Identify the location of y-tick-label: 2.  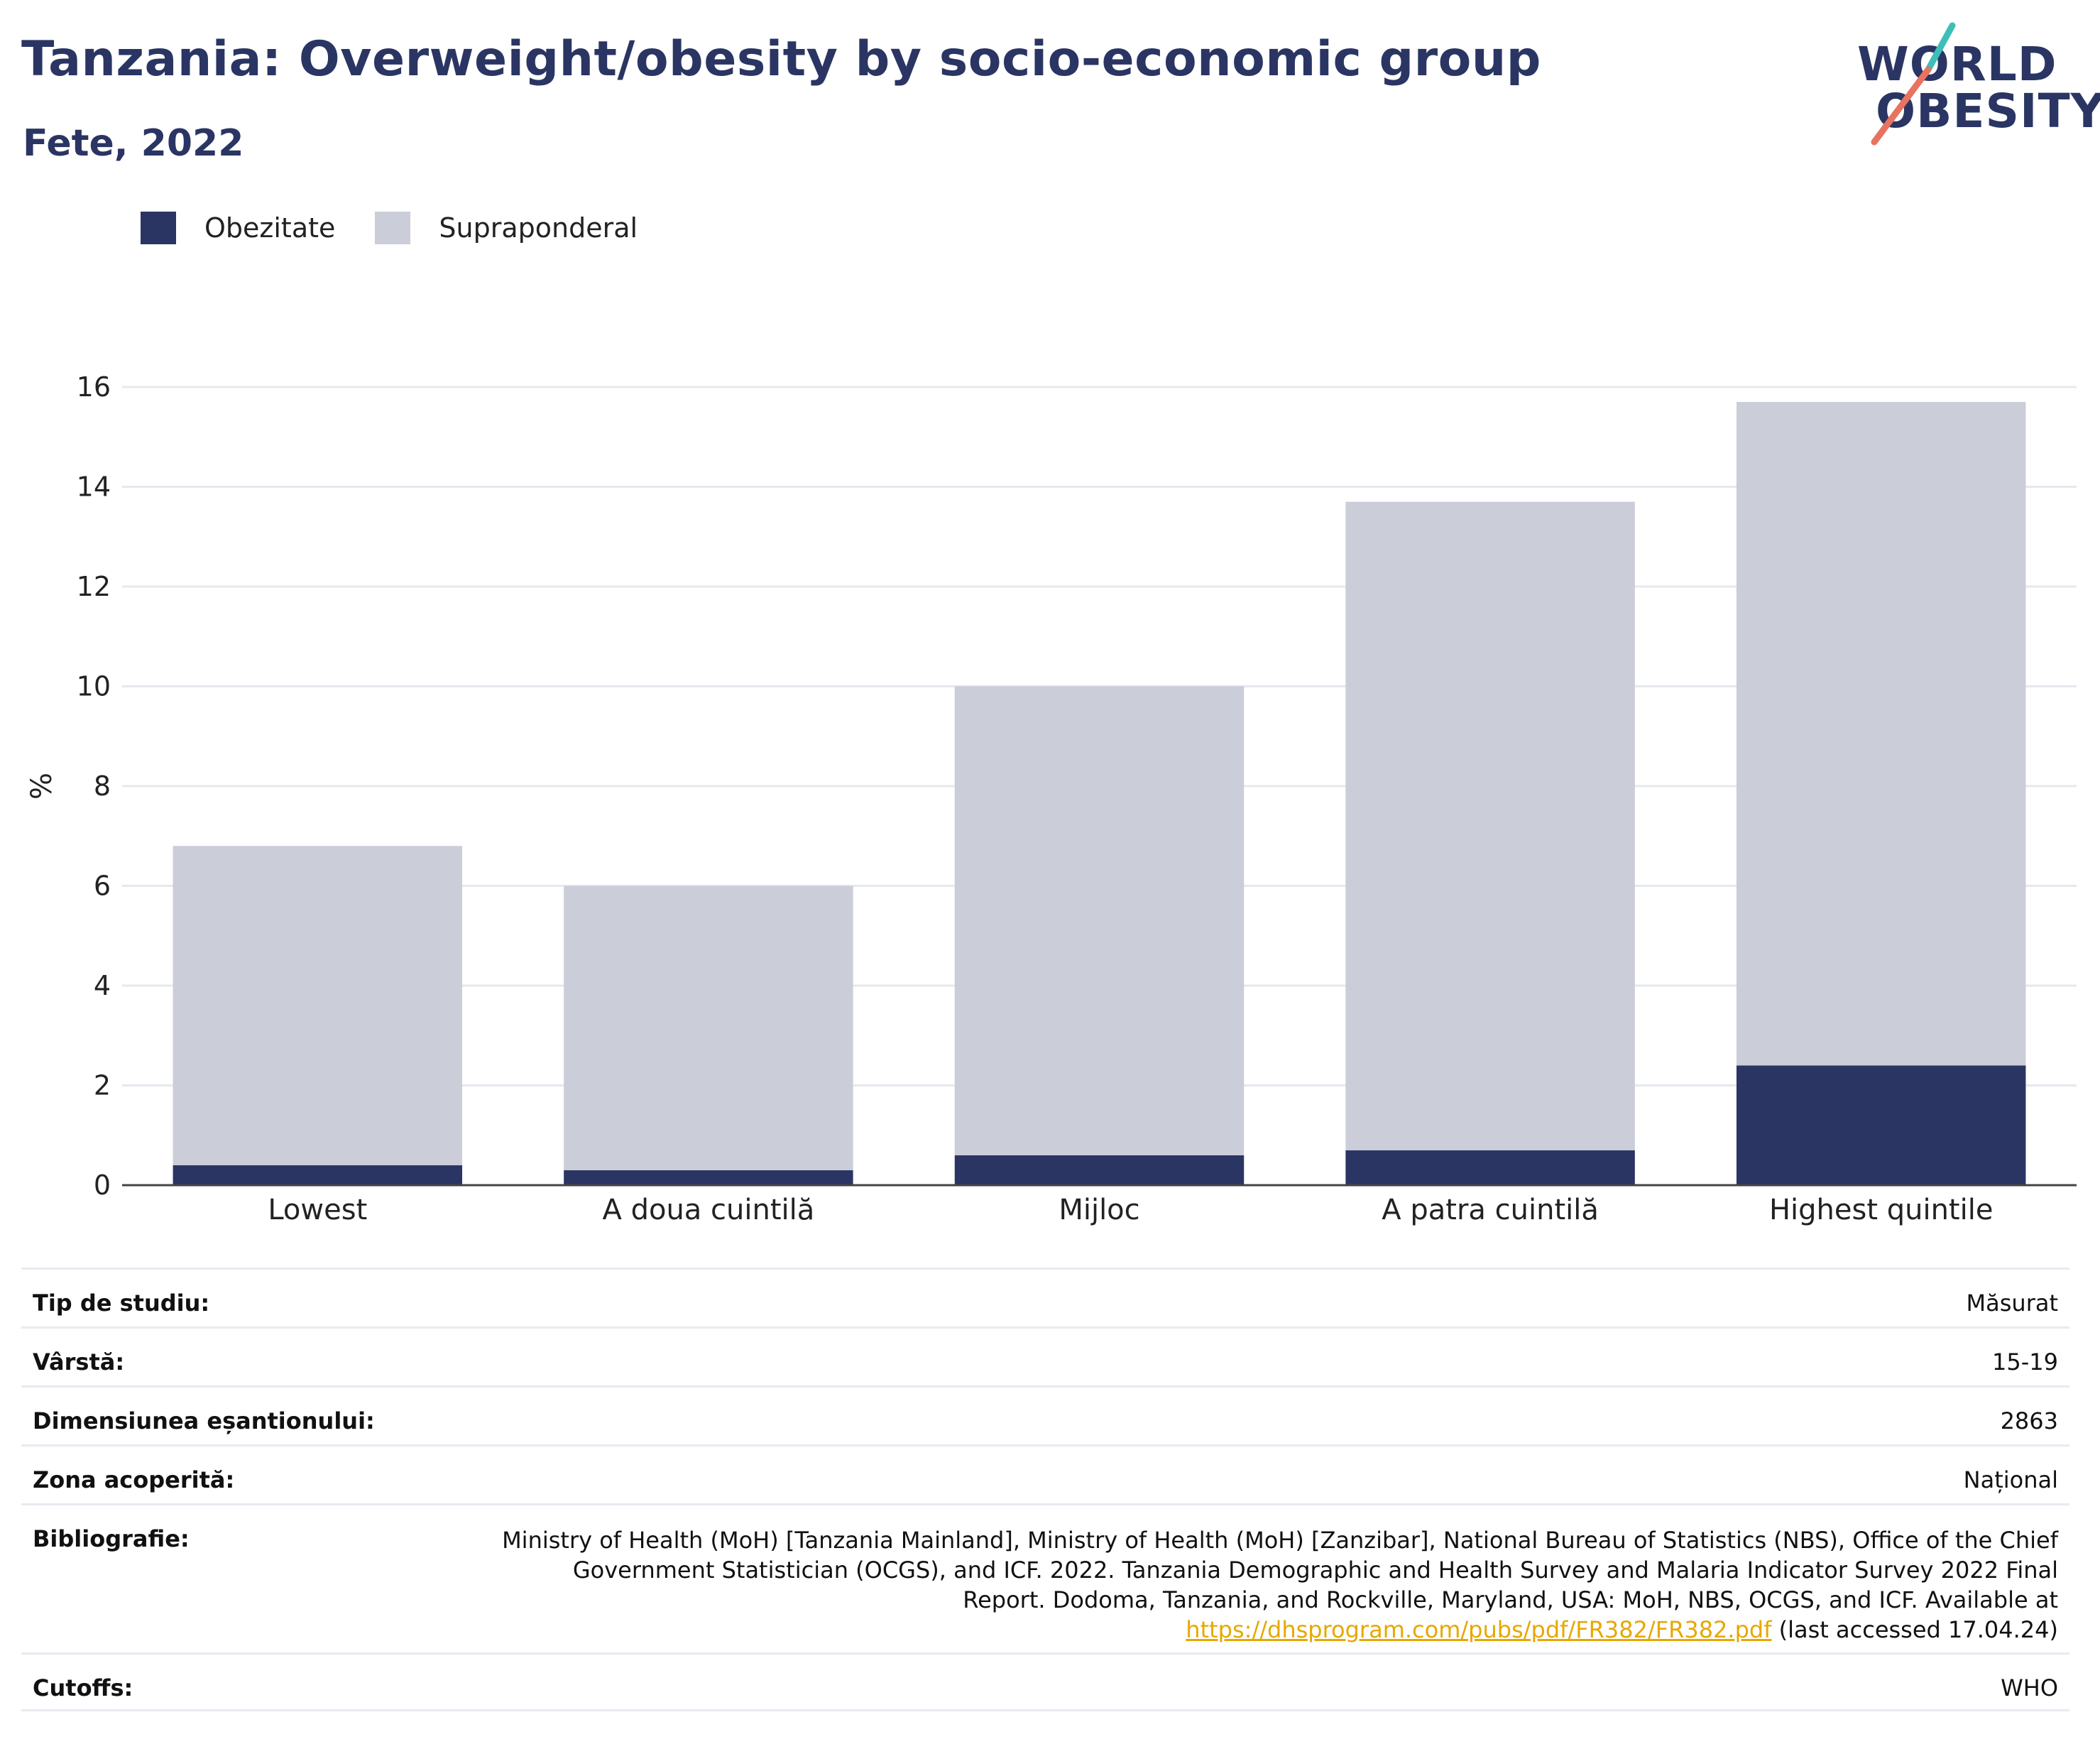
(102, 1085).